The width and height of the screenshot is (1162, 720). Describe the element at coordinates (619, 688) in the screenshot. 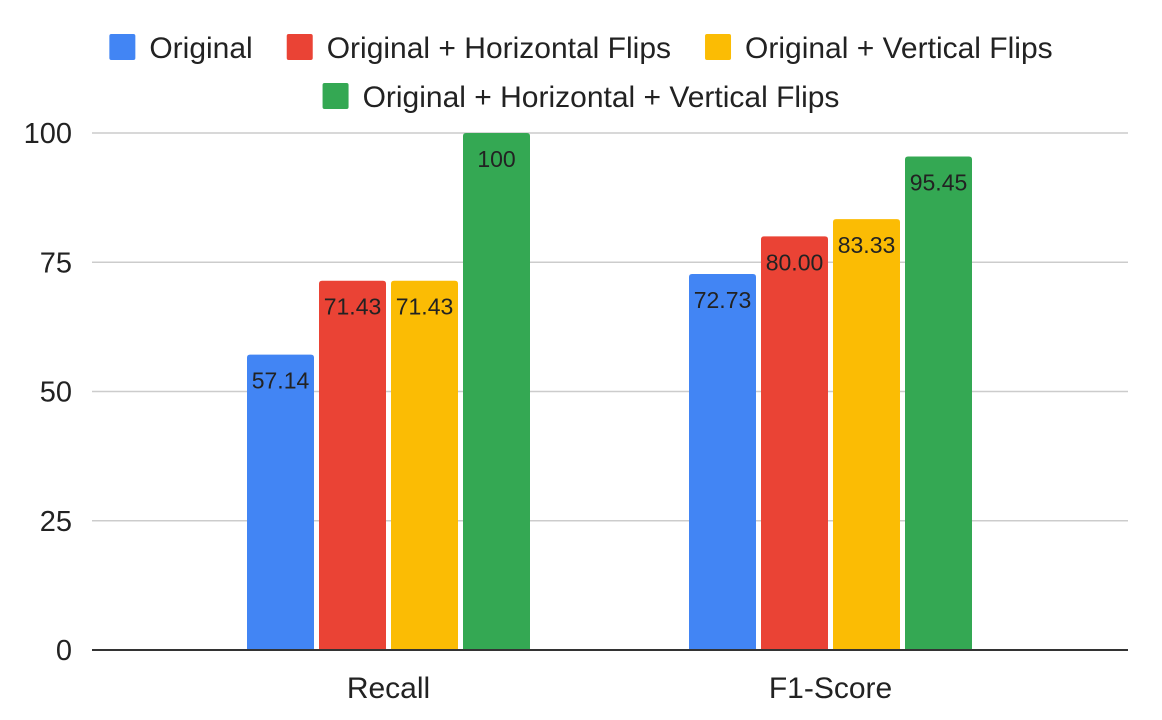

I see `x-axis-categories: Recall F1-Score` at that location.